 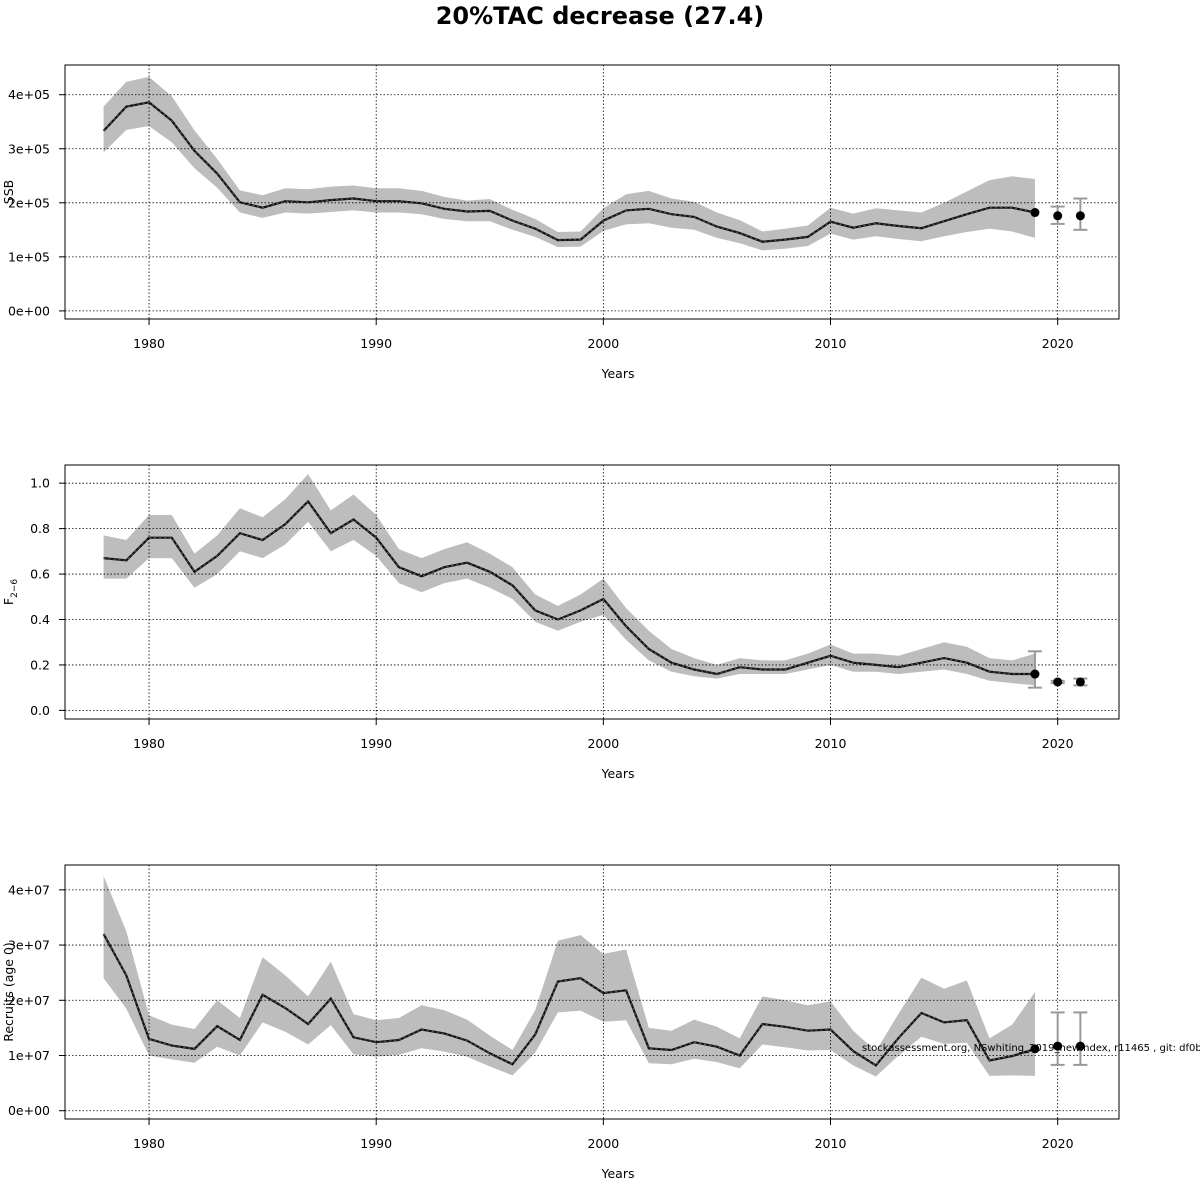 What do you see at coordinates (376, 743) in the screenshot?
I see `fbar-x-tick-label-1: 1990` at bounding box center [376, 743].